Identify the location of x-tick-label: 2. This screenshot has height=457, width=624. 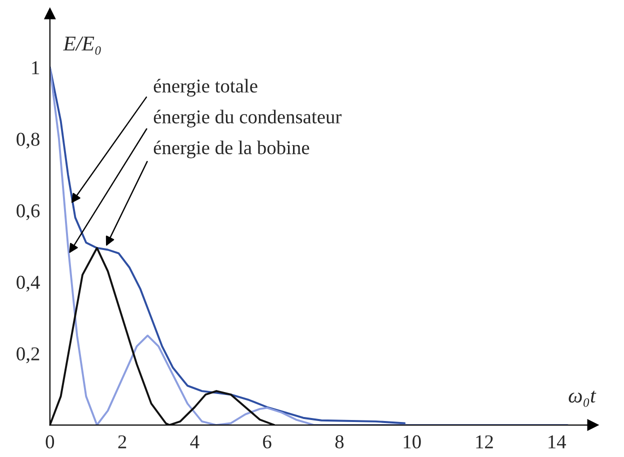
(122, 441).